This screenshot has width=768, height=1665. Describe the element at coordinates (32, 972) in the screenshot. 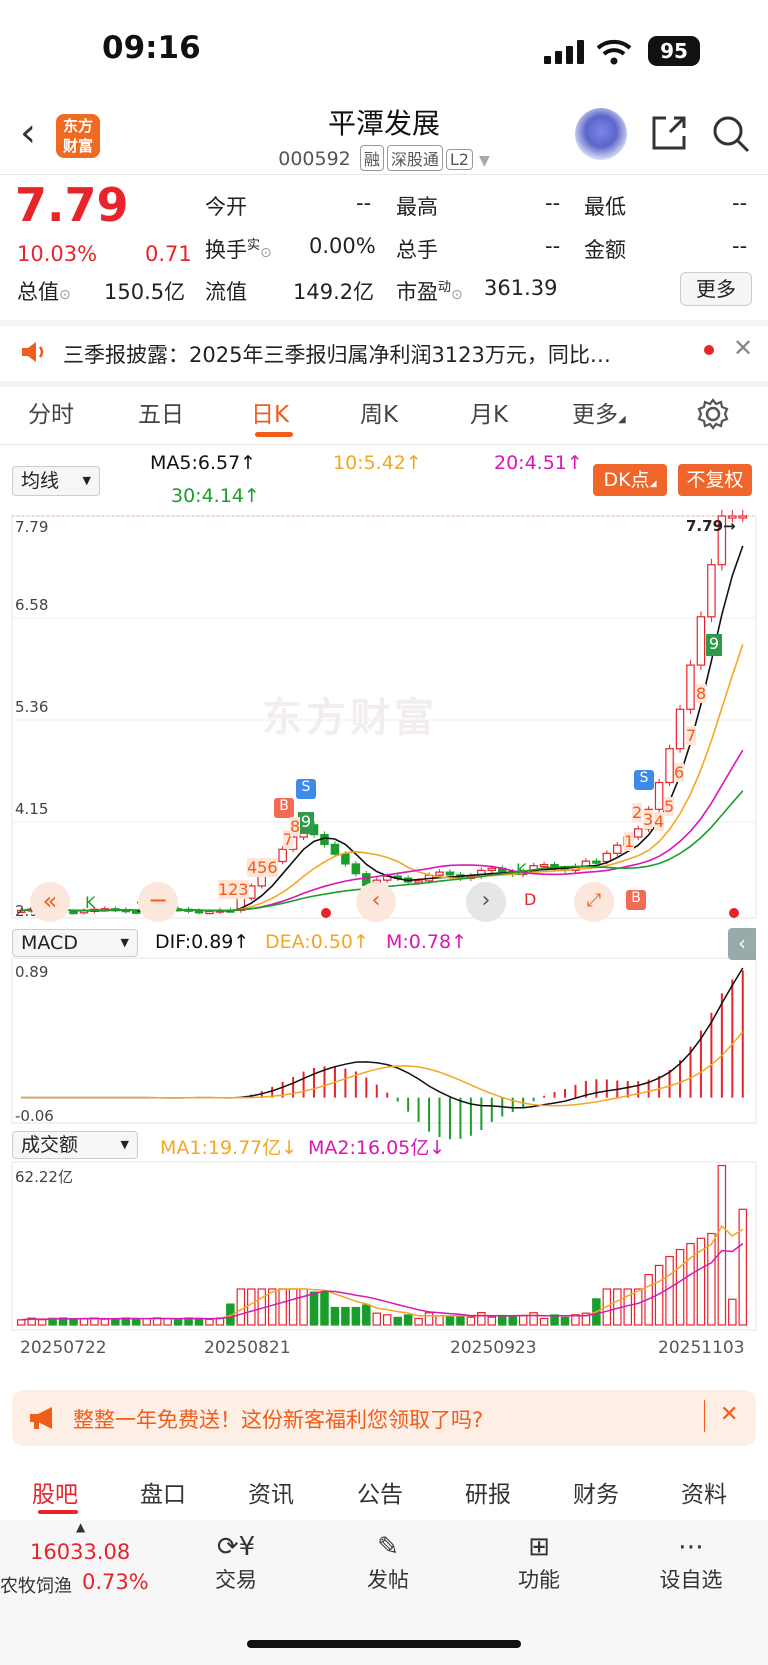

I see `macd-y-top: 0.89` at that location.